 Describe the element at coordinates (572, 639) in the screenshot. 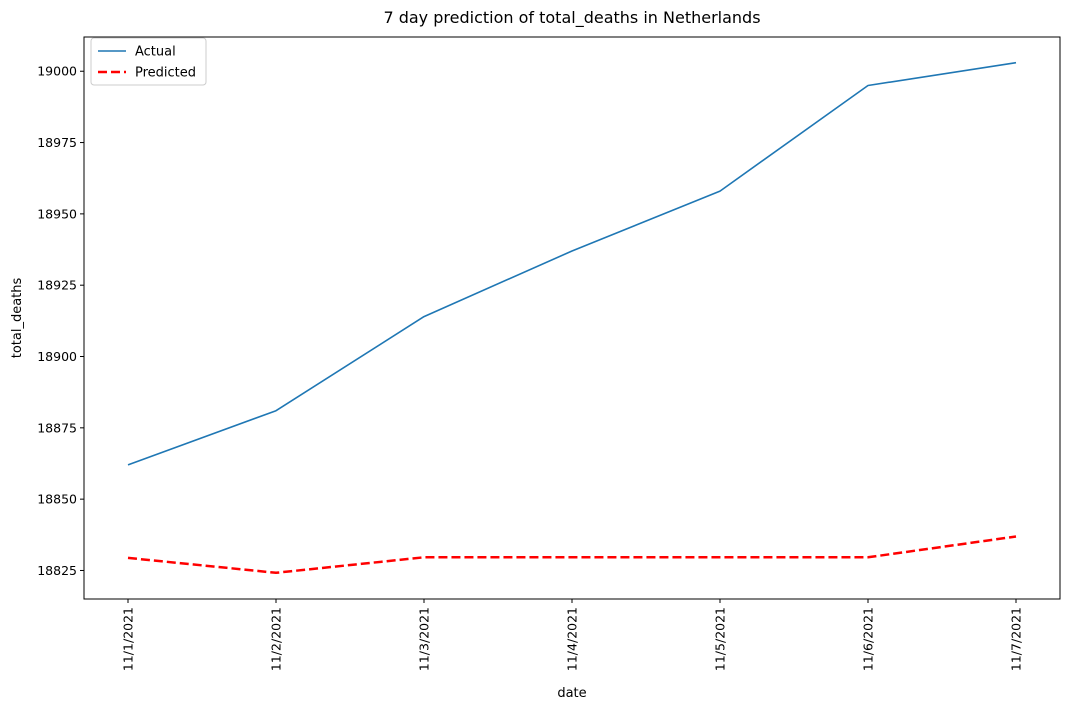

I see `x-tick-label-3: 11/4/2021` at that location.